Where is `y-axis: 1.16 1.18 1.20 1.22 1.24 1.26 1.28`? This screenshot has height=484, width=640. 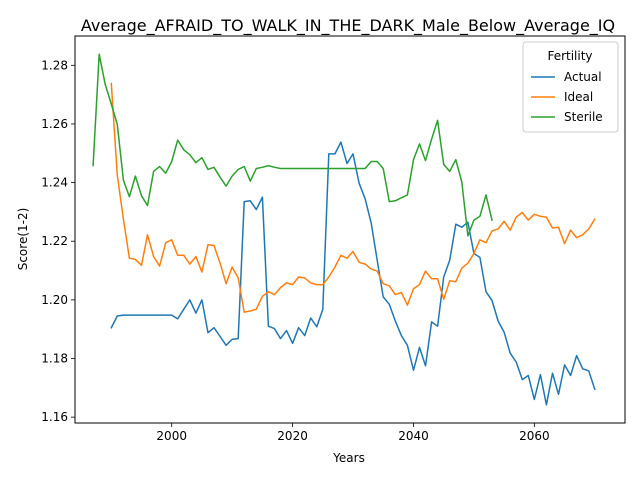
y-axis: 1.16 1.18 1.20 1.22 1.24 1.26 1.28 is located at coordinates (58, 241).